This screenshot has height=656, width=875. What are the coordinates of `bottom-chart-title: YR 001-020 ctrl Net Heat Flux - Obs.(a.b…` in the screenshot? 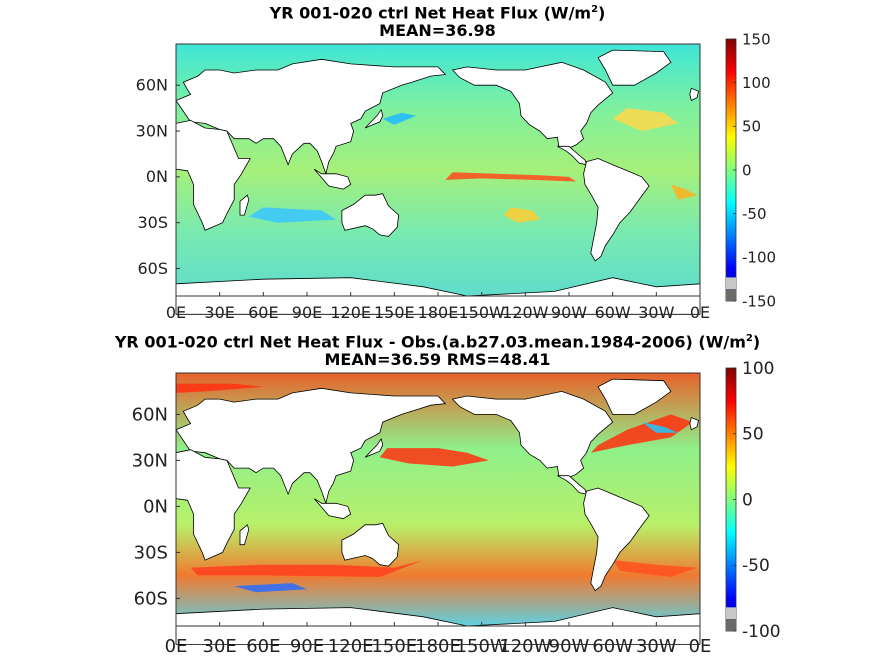 It's located at (437, 342).